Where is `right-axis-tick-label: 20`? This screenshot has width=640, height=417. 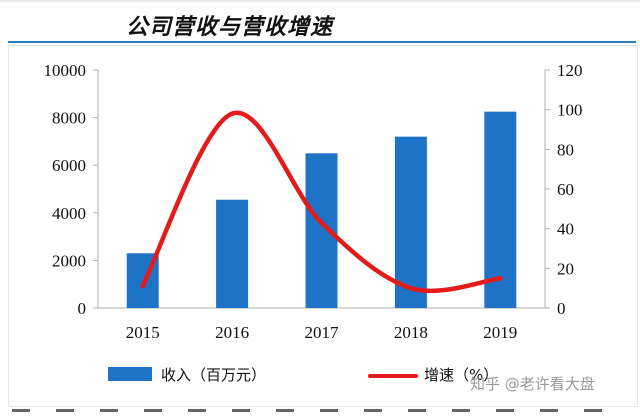 right-axis-tick-label: 20 is located at coordinates (565, 268).